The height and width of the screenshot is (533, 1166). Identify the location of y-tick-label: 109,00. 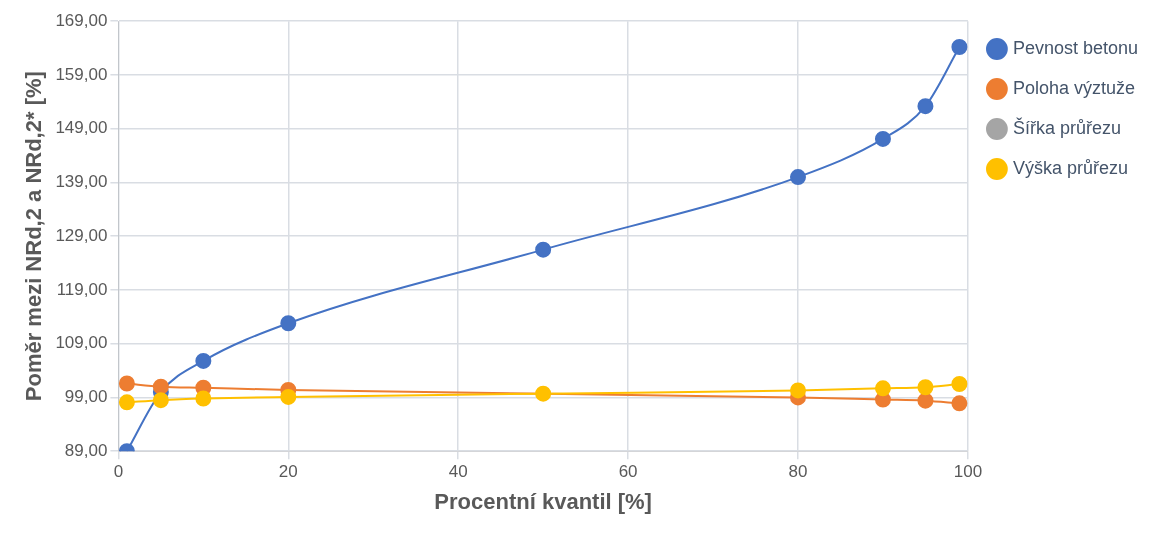
(81, 343).